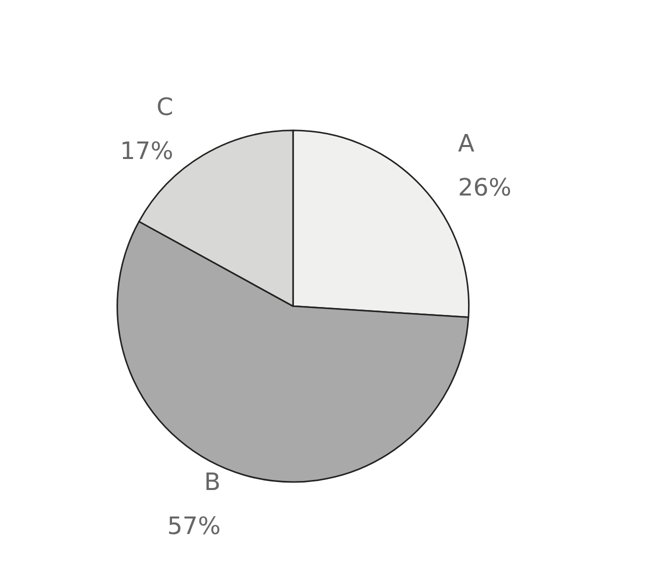 This screenshot has height=567, width=666. Describe the element at coordinates (212, 482) in the screenshot. I see `slice-label: B` at that location.